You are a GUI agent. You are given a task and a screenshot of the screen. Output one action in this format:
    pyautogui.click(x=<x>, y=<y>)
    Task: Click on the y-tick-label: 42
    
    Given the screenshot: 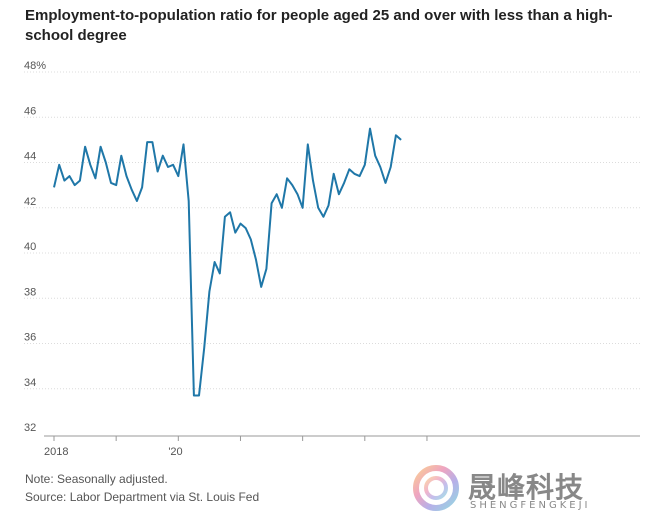 What is the action you would take?
    pyautogui.click(x=30, y=202)
    